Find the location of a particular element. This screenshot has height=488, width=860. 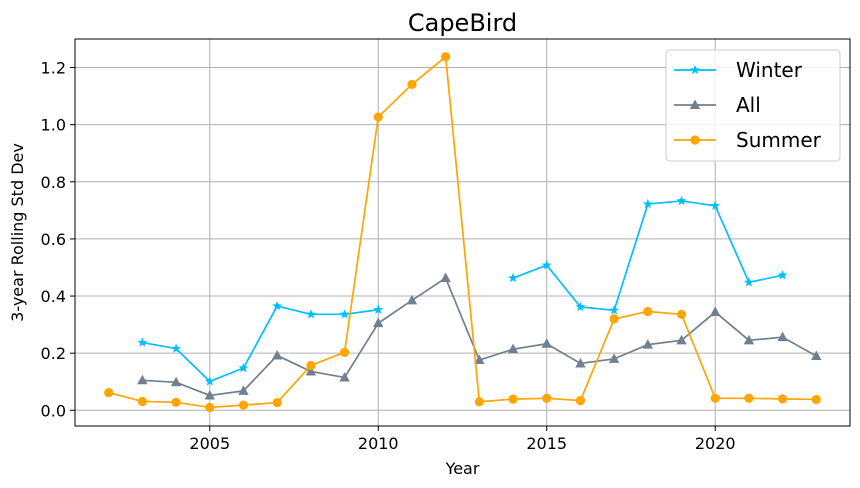

y-axis-label: 3-year Rolling Std Dev is located at coordinates (17, 232).